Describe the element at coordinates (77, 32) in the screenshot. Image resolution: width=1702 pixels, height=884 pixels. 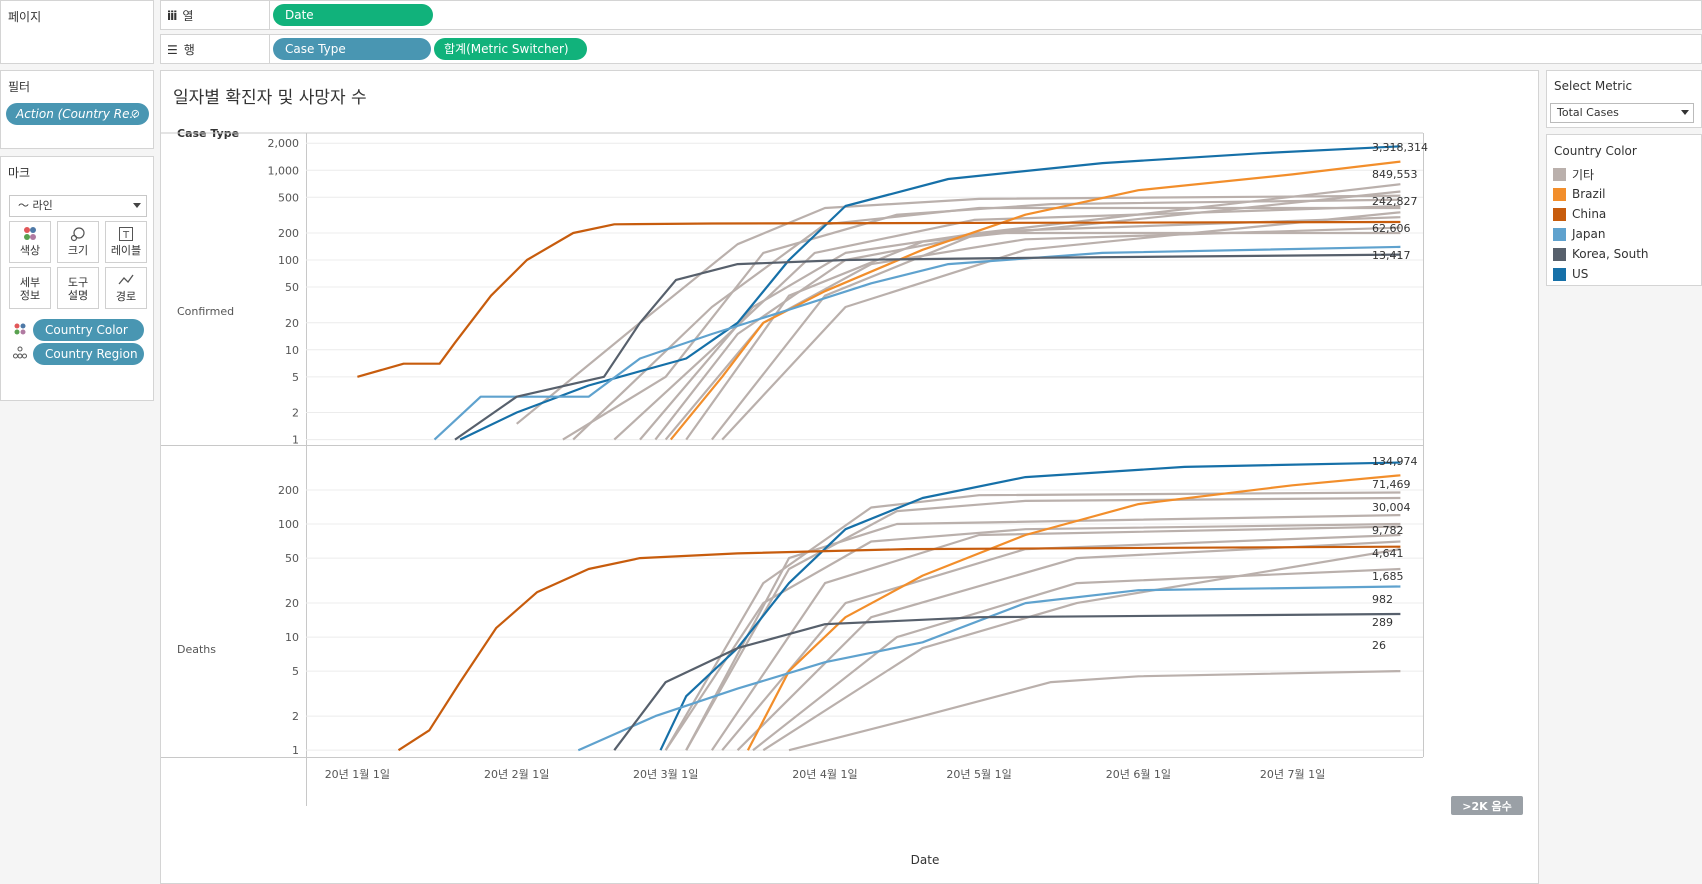
I see `pages-panel: 페이지` at that location.